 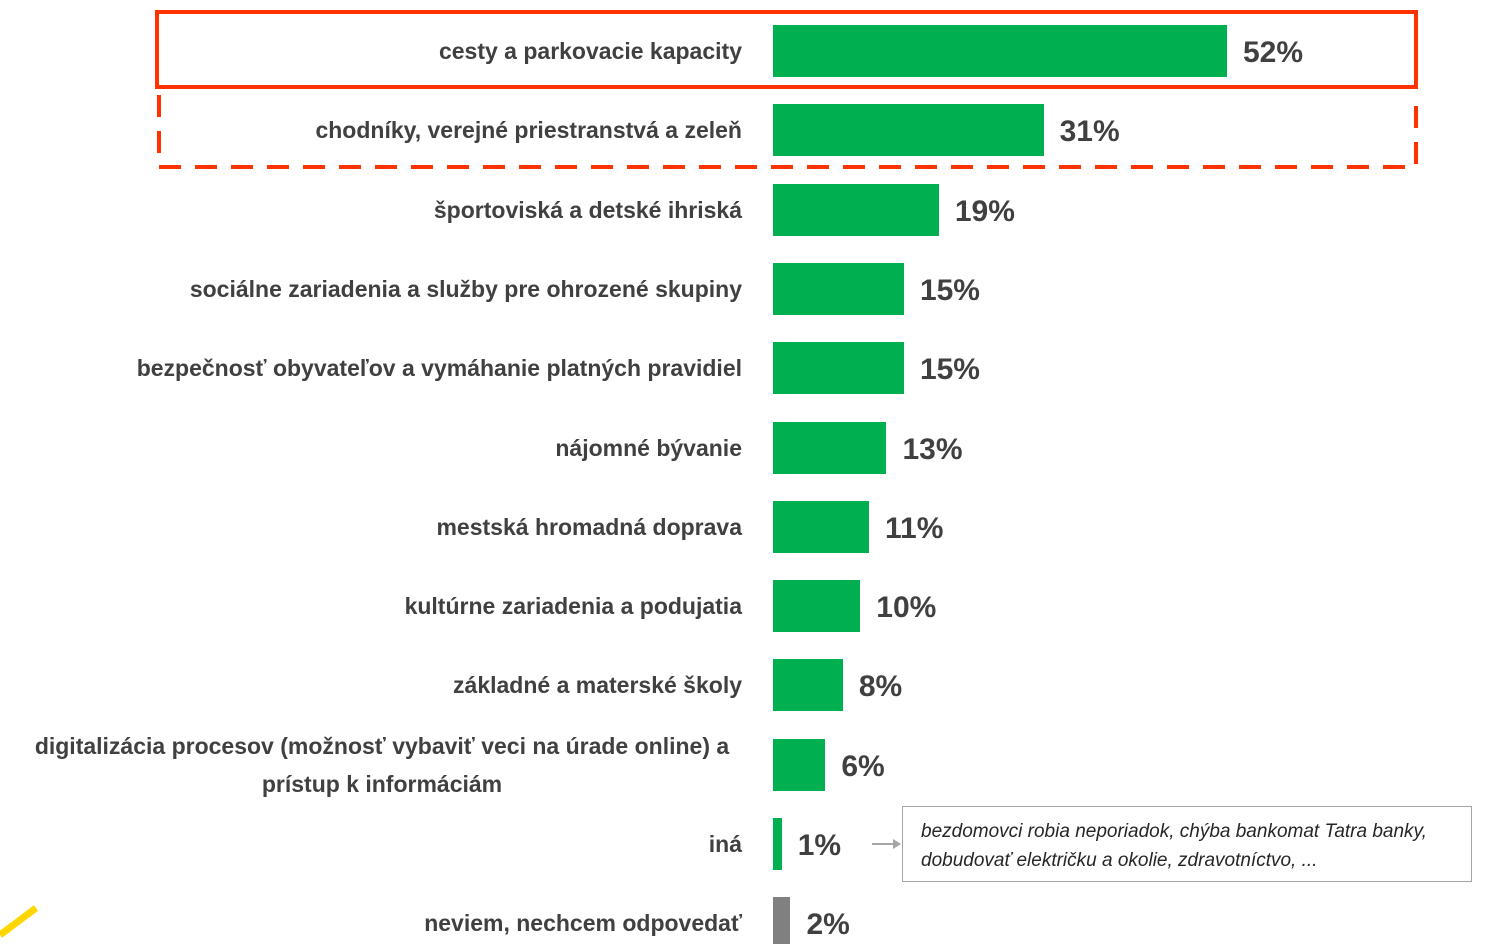 I want to click on category-label: kultúrne zariadenia a podujatia, so click(x=573, y=606).